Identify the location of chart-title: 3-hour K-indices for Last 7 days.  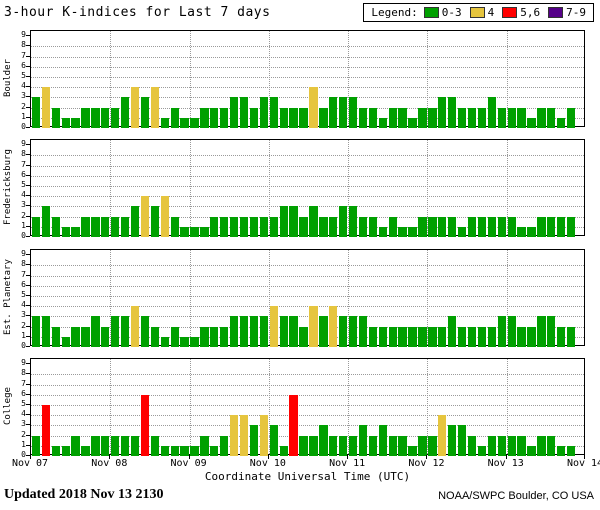
(137, 12).